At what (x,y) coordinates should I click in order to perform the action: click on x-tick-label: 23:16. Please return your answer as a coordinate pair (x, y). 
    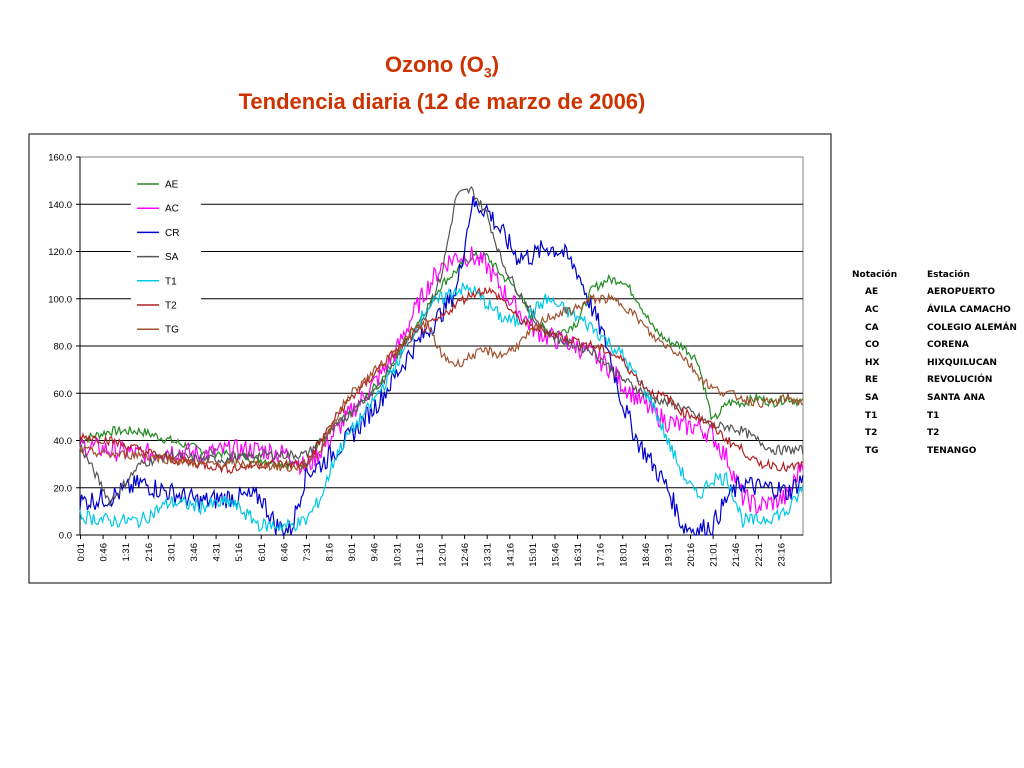
    Looking at the image, I should click on (781, 555).